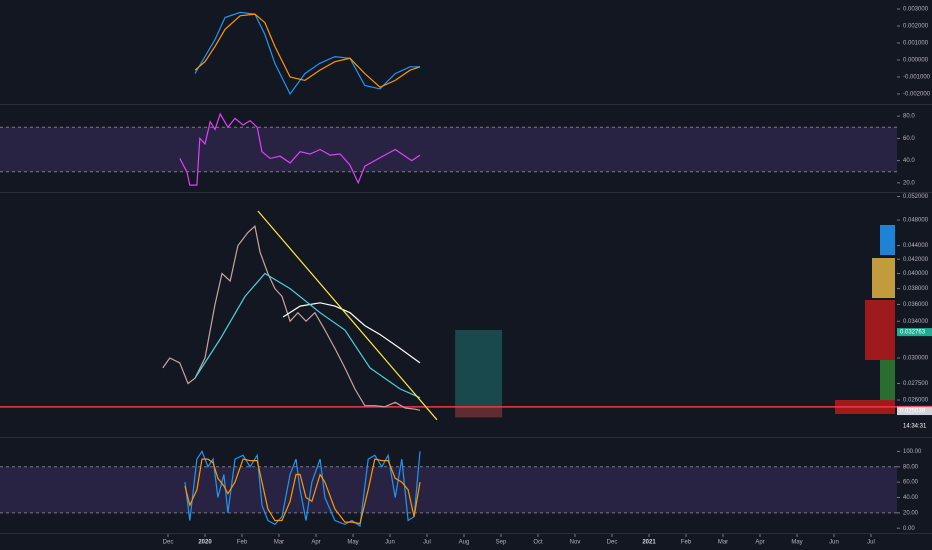 Image resolution: width=932 pixels, height=550 pixels. I want to click on y-tick-label: 80.00, so click(911, 467).